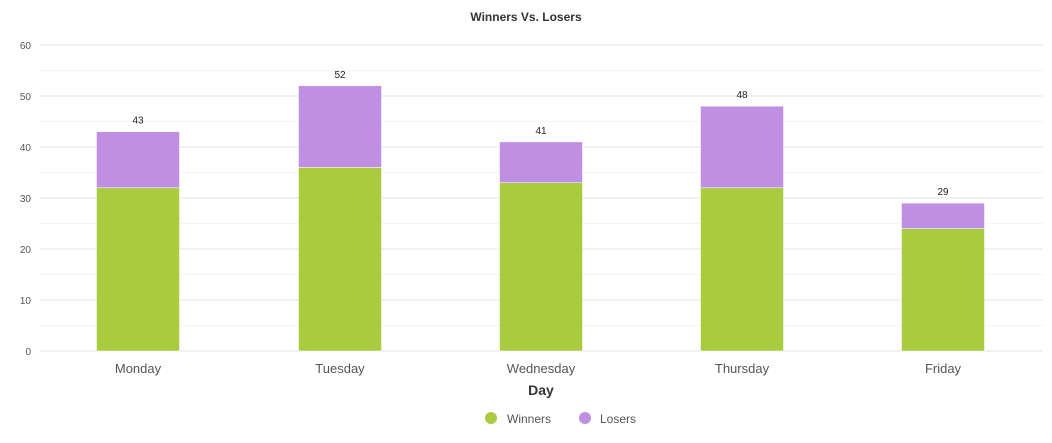 This screenshot has height=443, width=1052. I want to click on bar-winners-monday, so click(138, 269).